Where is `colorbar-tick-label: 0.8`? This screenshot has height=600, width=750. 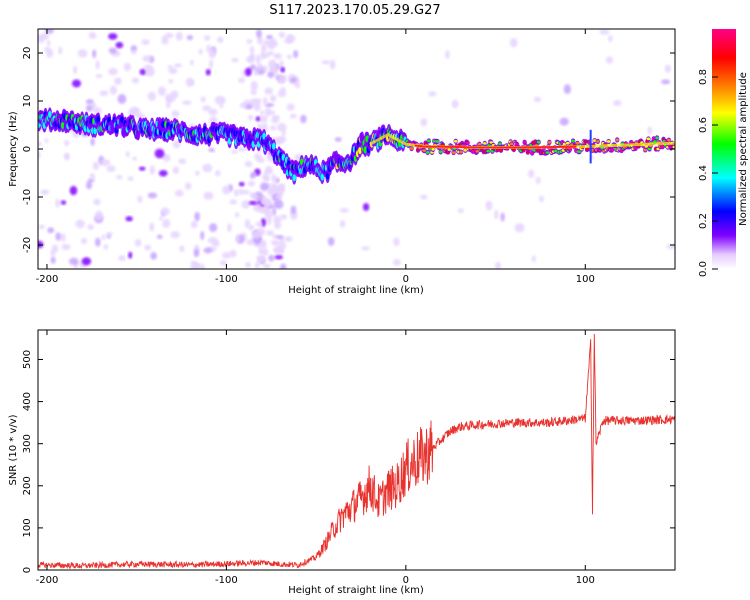
colorbar-tick-label: 0.8 is located at coordinates (703, 77).